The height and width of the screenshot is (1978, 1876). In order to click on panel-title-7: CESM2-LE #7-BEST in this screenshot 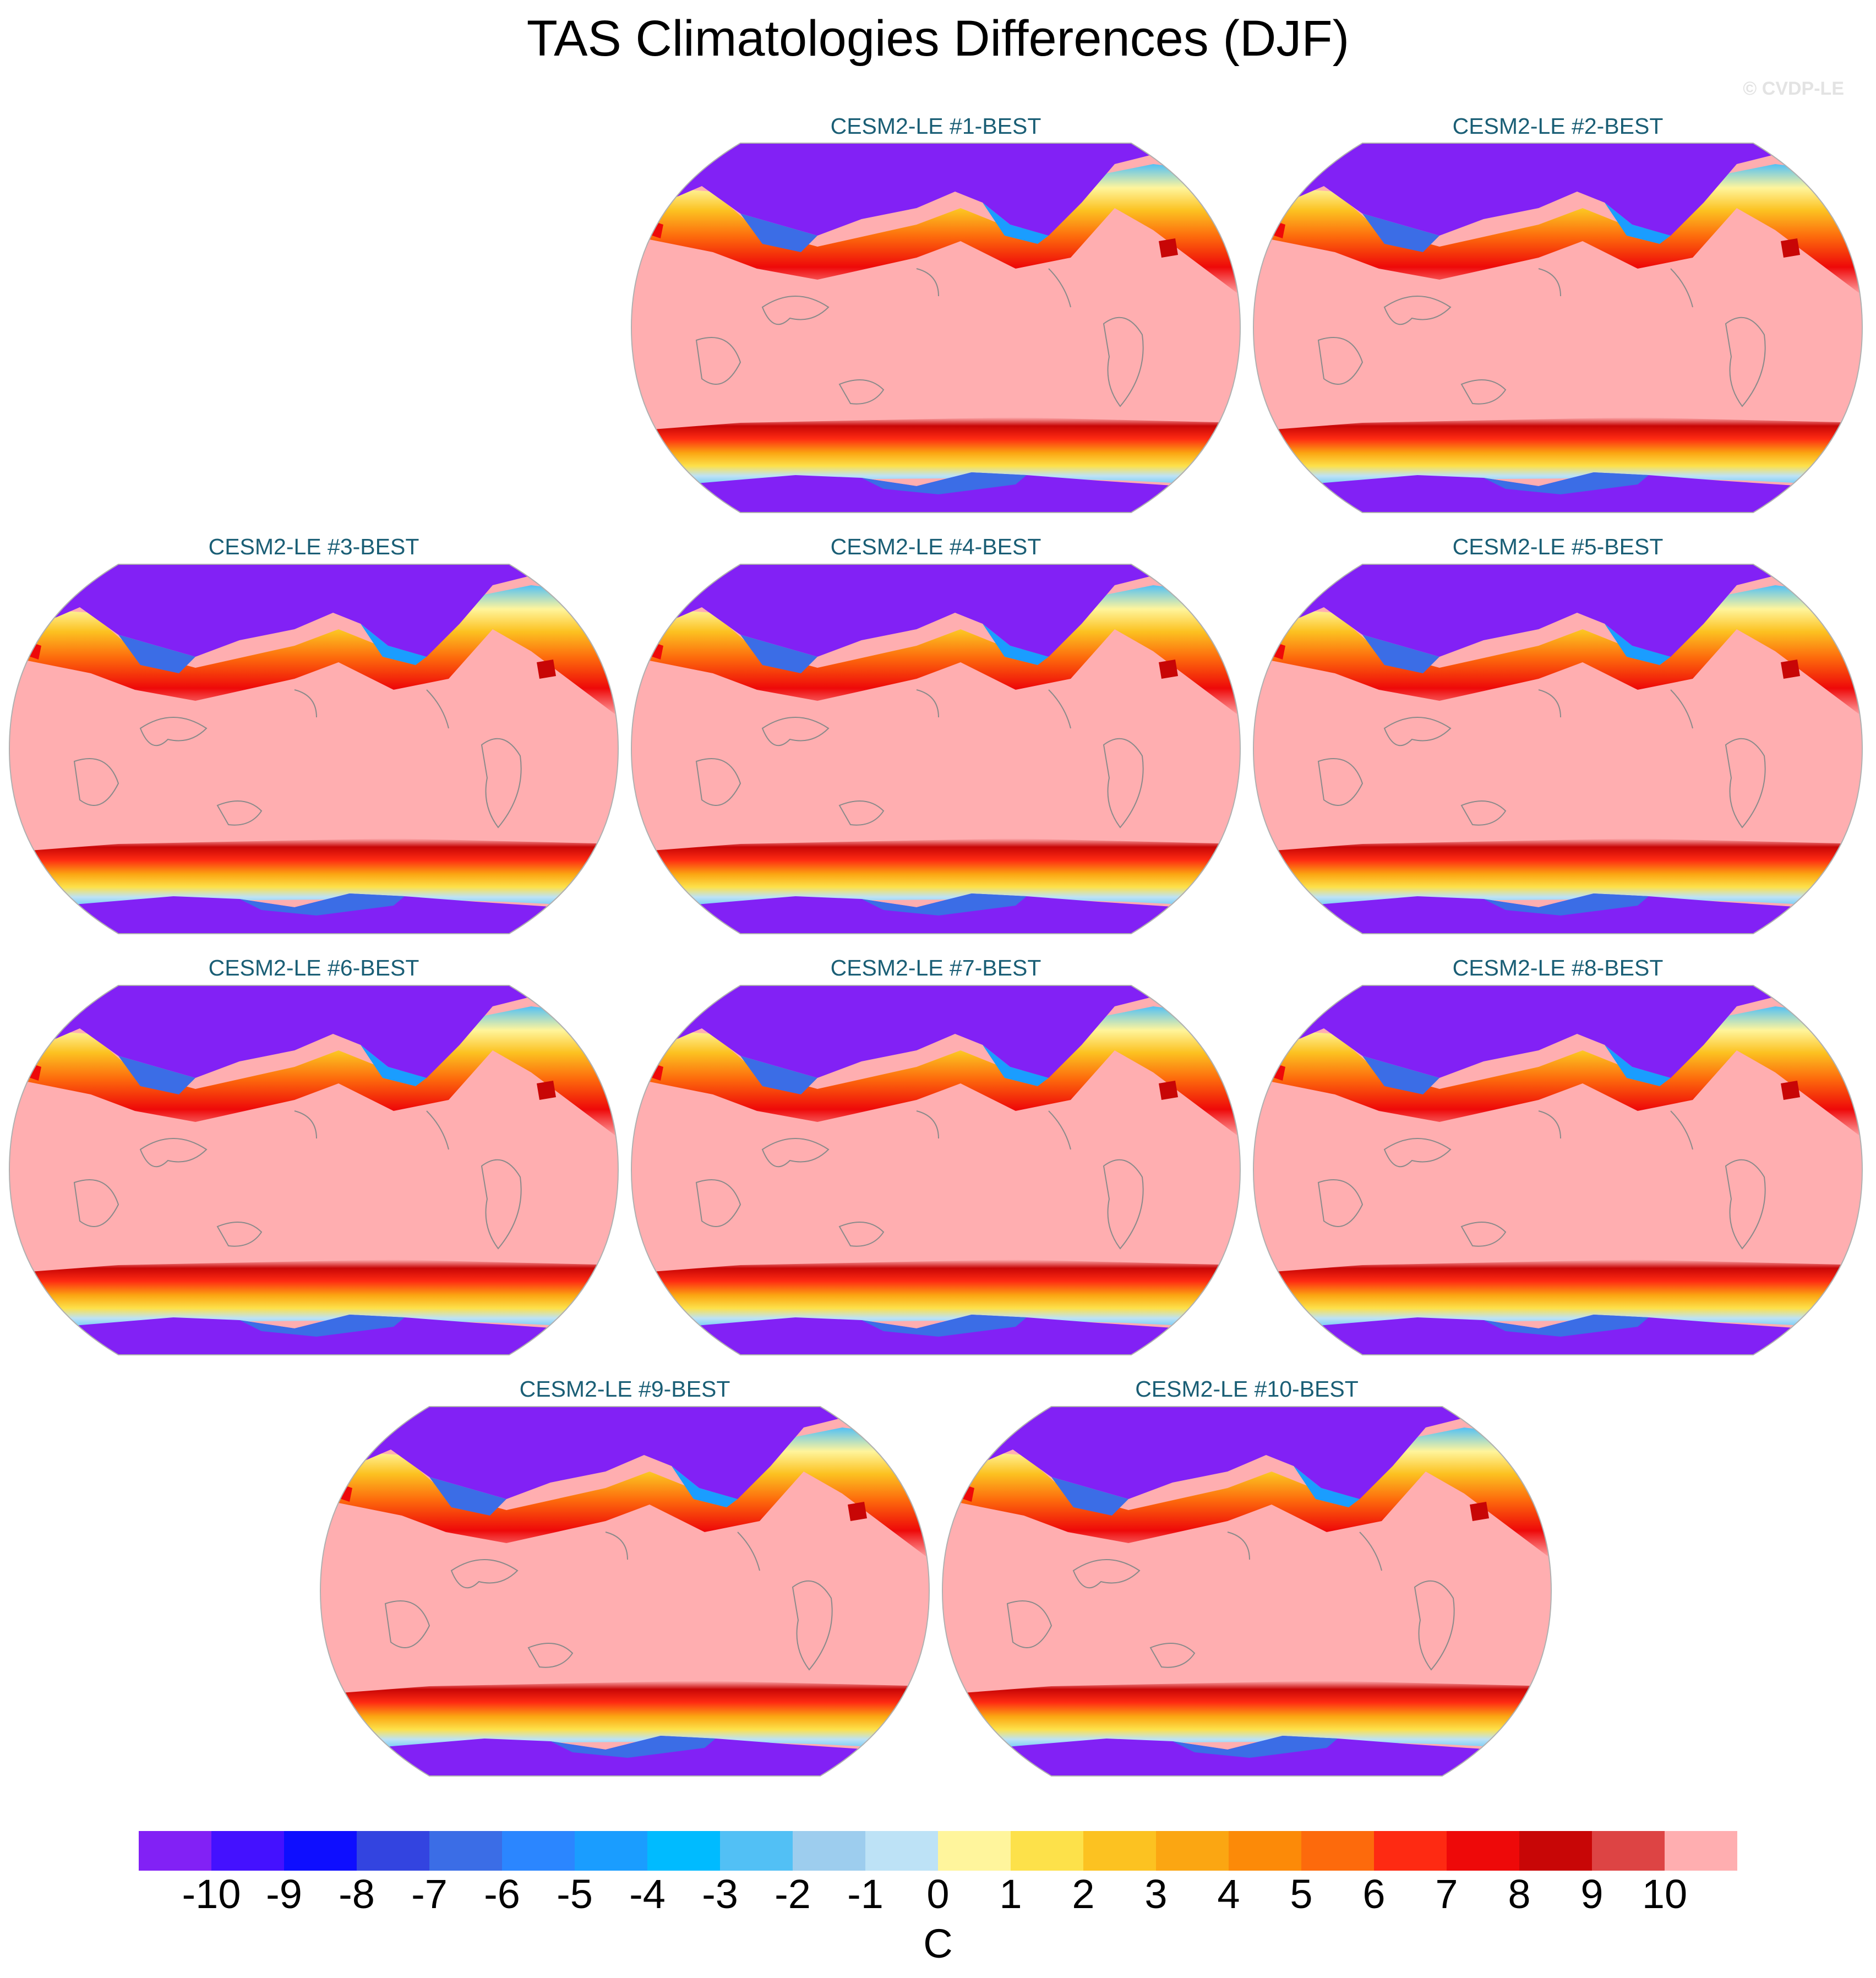, I will do `click(935, 967)`.